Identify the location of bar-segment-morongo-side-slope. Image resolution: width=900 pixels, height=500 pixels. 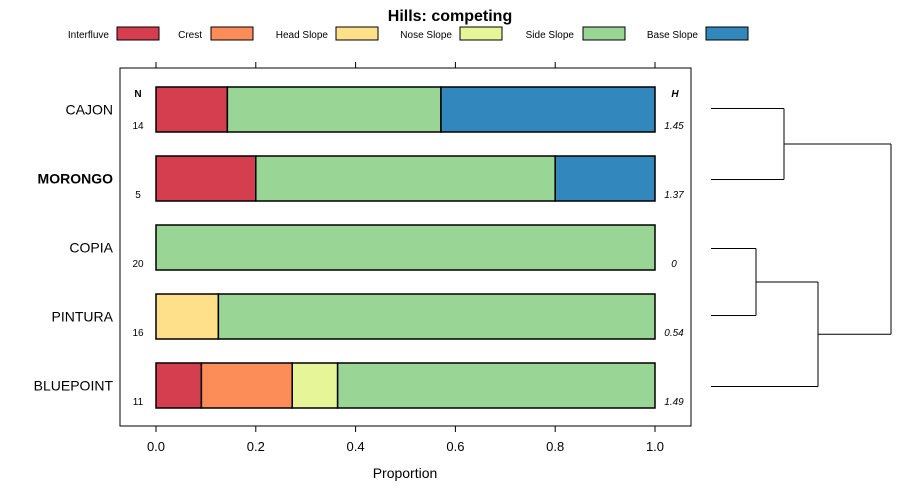
(405, 178).